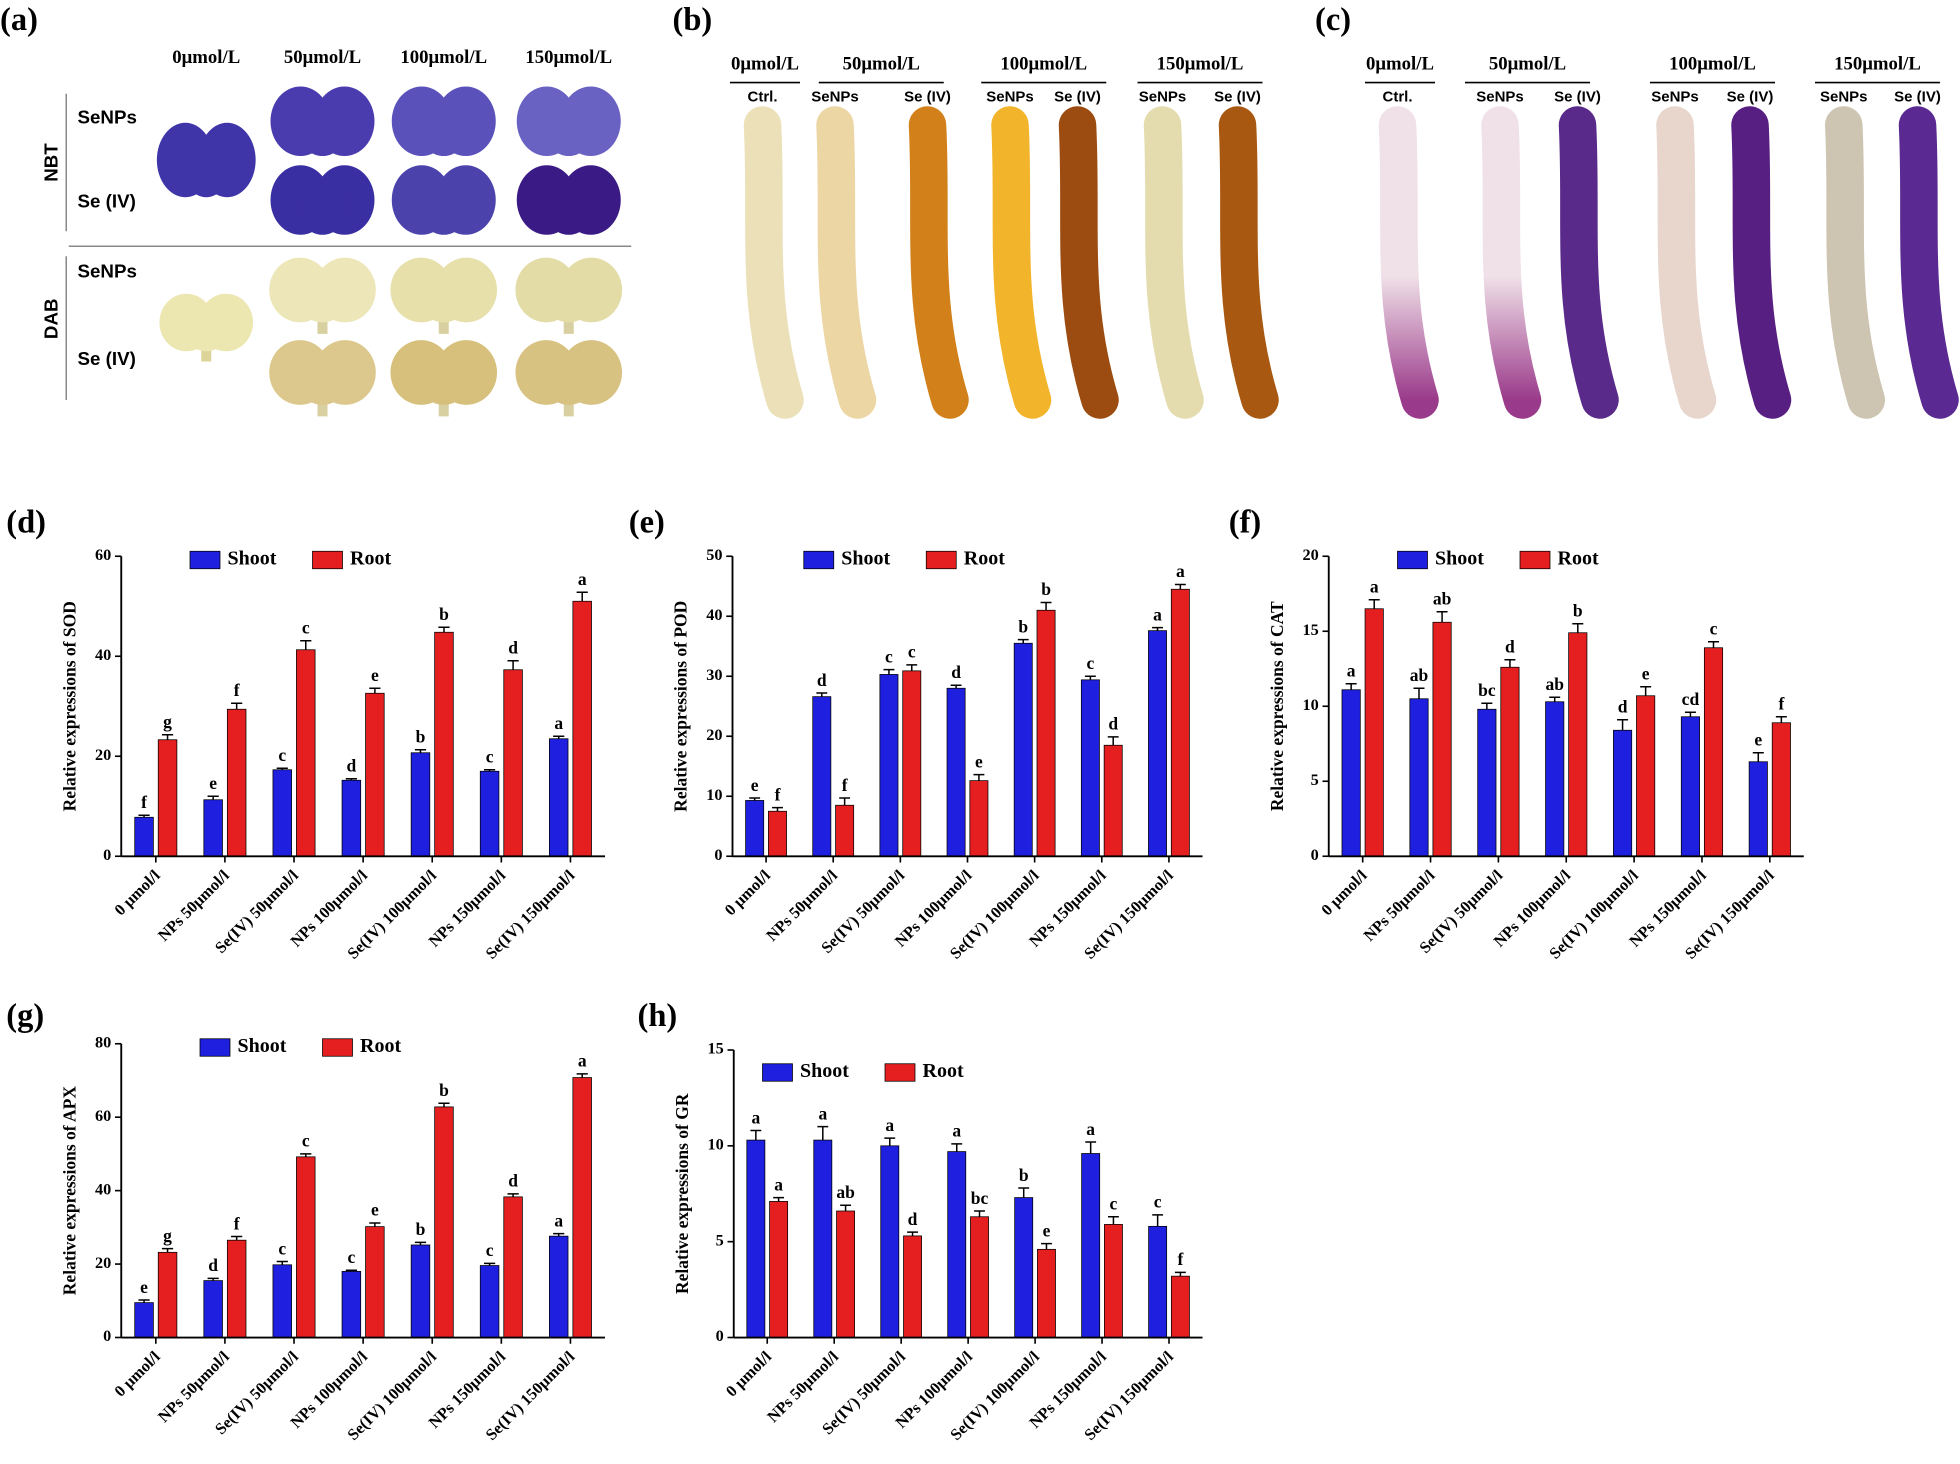  What do you see at coordinates (322, 57) in the screenshot?
I see `column-header: 50μmol/L` at bounding box center [322, 57].